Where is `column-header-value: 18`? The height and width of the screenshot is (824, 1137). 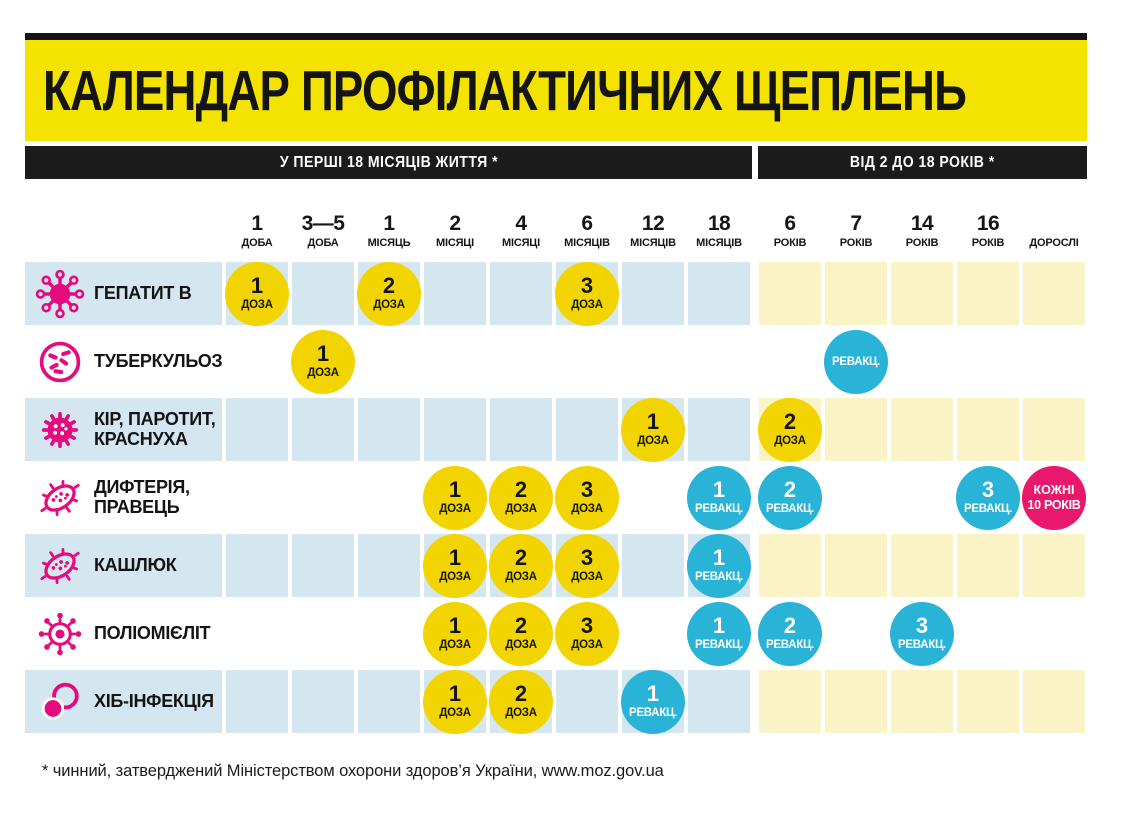 column-header-value: 18 is located at coordinates (719, 223).